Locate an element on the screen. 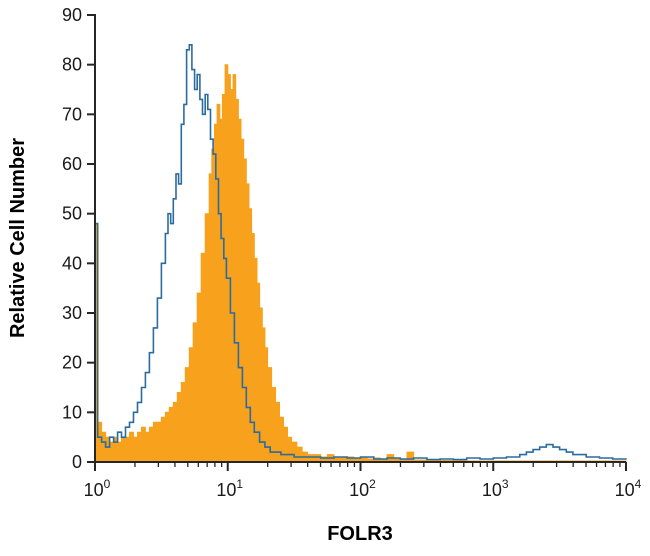 This screenshot has height=556, width=650. x-tick-label: 10³ is located at coordinates (495, 488).